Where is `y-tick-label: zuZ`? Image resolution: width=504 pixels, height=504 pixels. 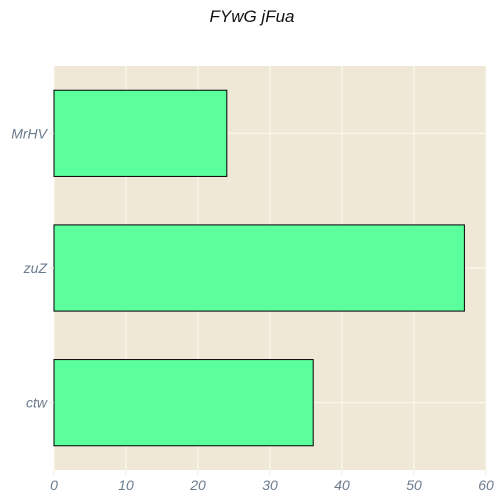
y-tick-label: zuZ is located at coordinates (35, 268).